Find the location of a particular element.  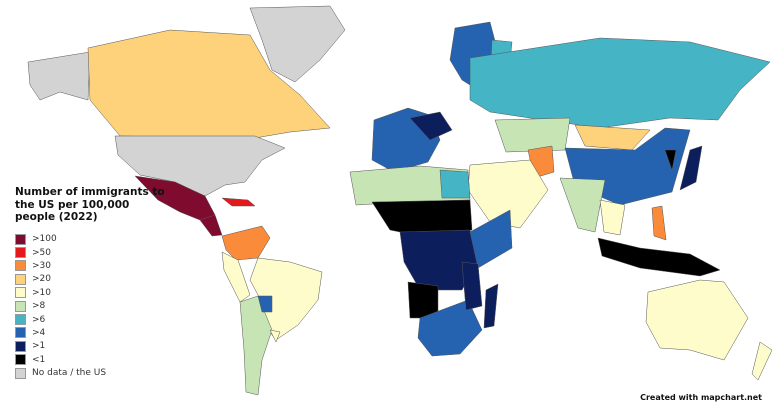

legend-item: <1 is located at coordinates (90, 359).